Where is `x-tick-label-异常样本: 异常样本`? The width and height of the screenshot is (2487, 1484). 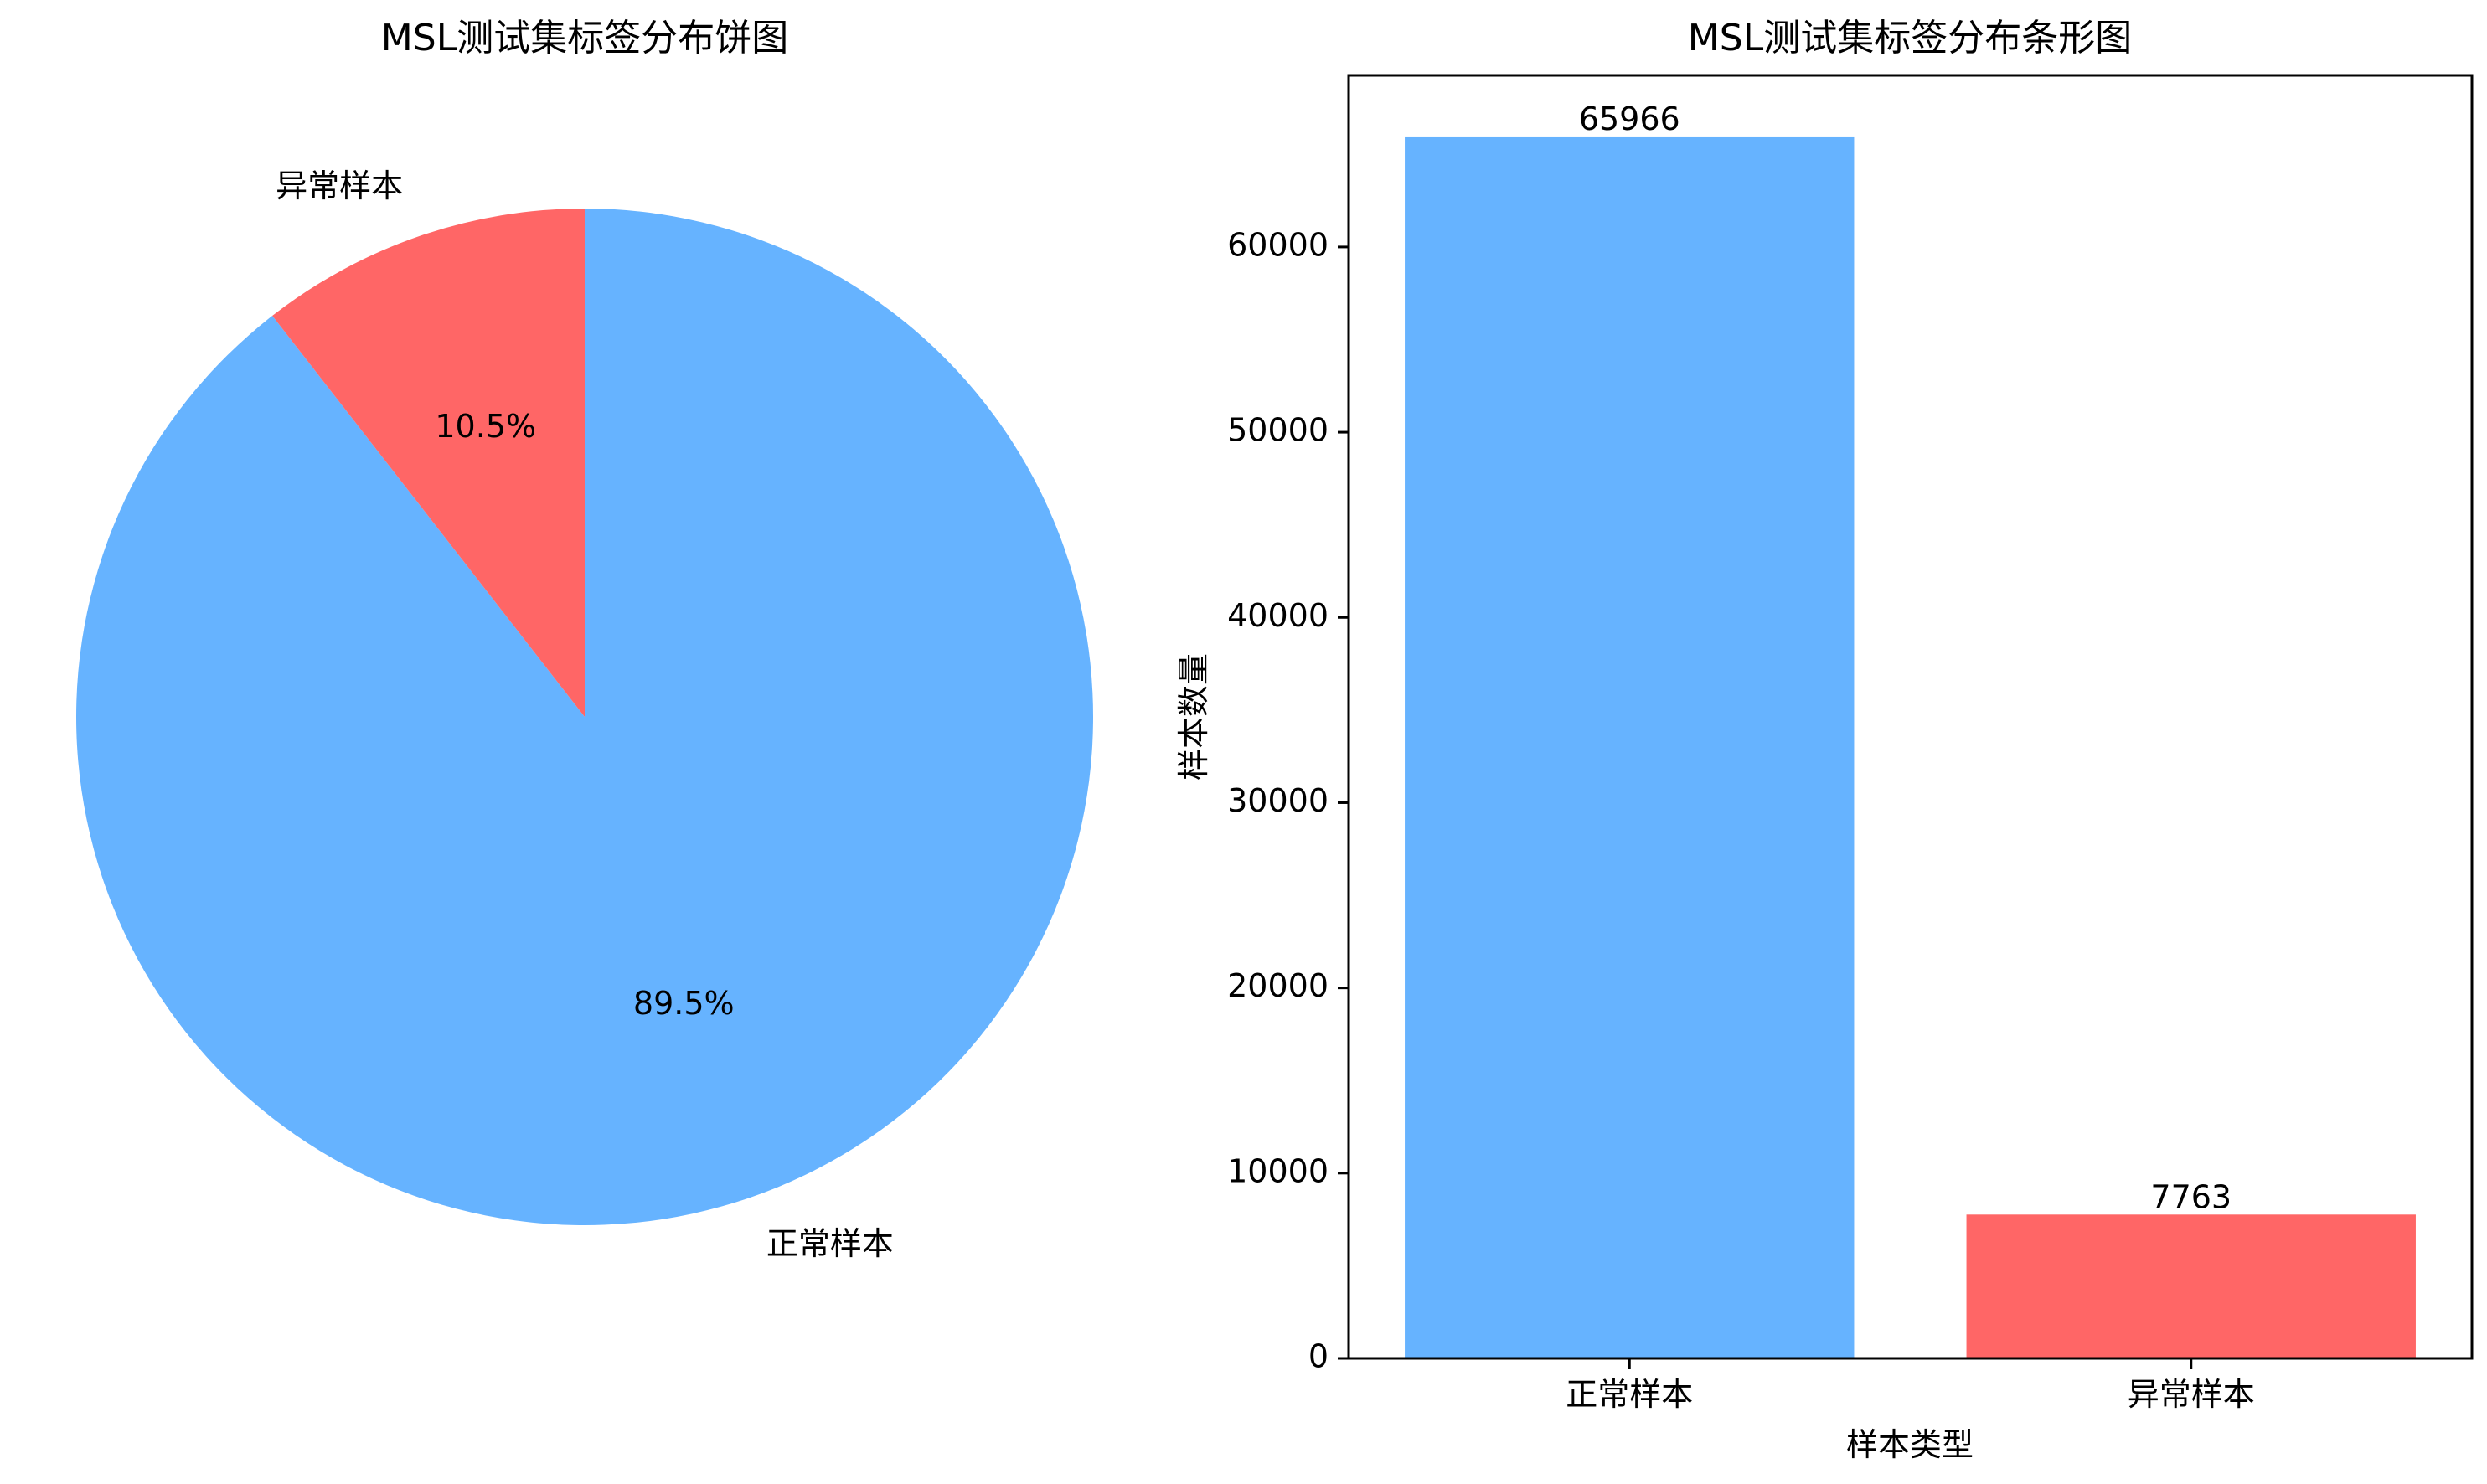
x-tick-label-异常样本: 异常样本 is located at coordinates (2191, 1394).